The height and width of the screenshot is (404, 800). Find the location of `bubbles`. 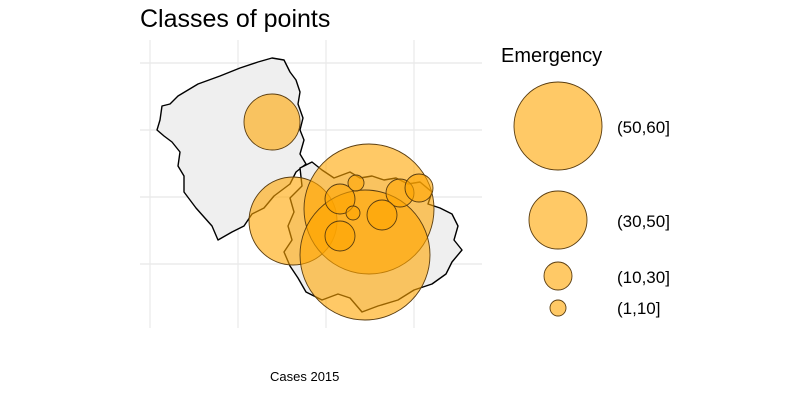

bubbles is located at coordinates (339, 207).